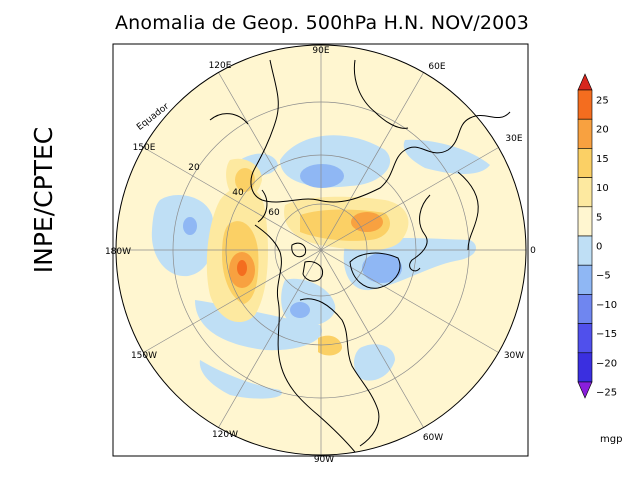 This screenshot has height=494, width=640. Describe the element at coordinates (606, 363) in the screenshot. I see `colorbar-tick-label: −20` at that location.